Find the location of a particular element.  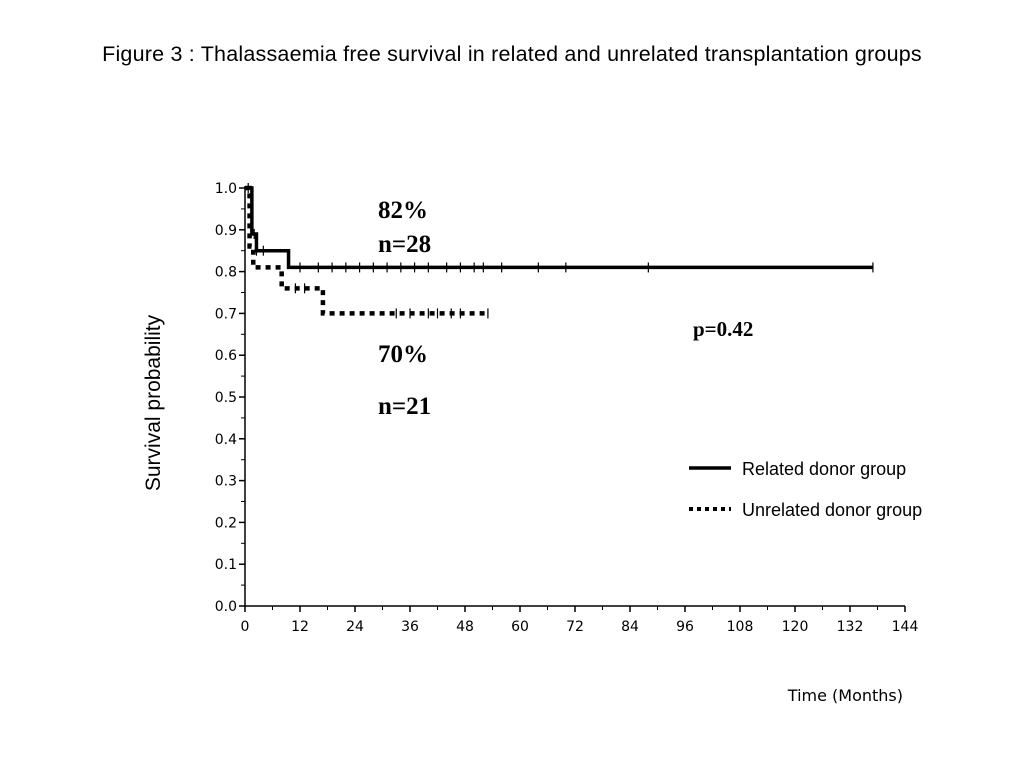

x-tick-label: 24 is located at coordinates (355, 627).